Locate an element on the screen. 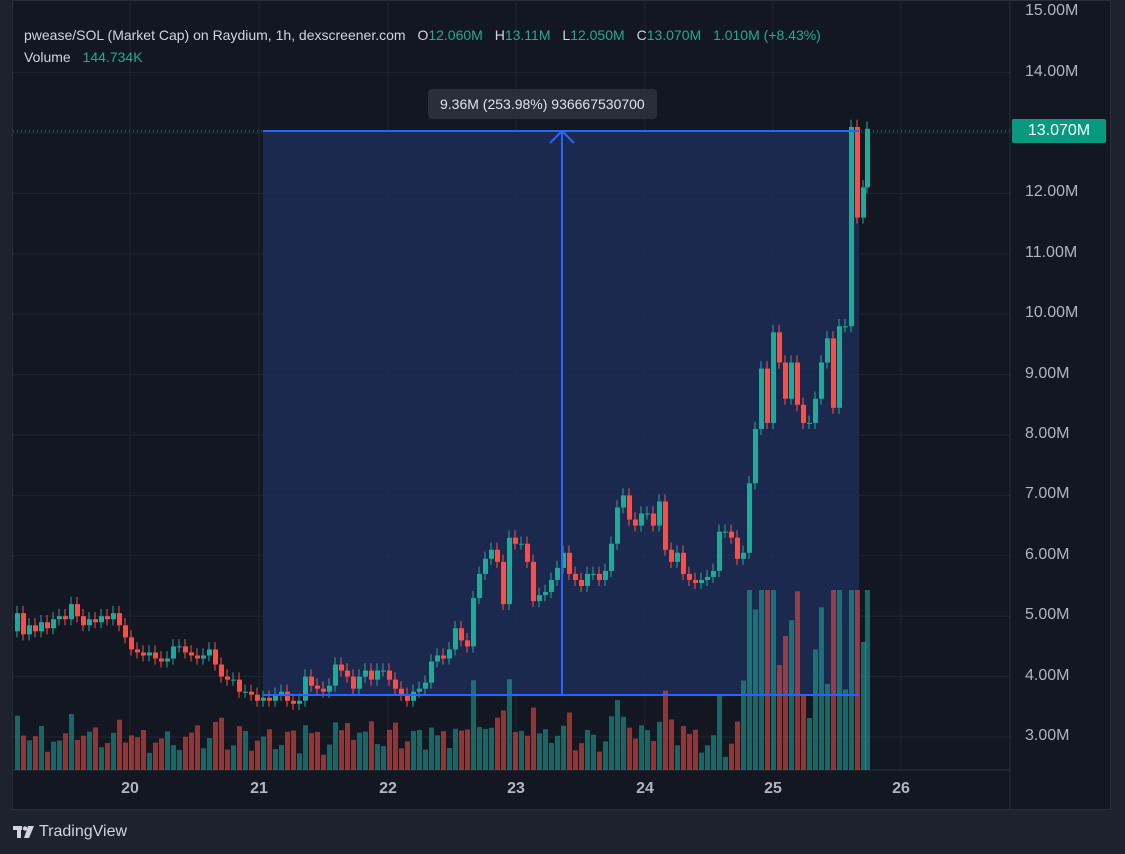  low-value: 12.050M is located at coordinates (597, 35).